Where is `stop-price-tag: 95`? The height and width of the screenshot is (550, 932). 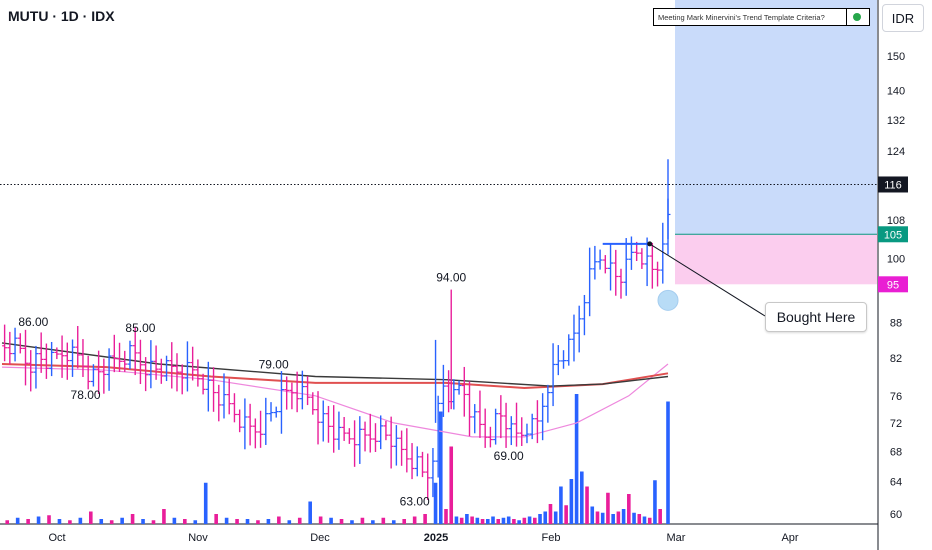
stop-price-tag: 95 is located at coordinates (893, 285).